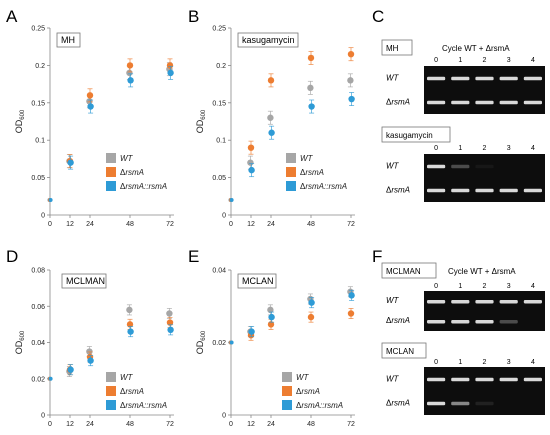 Image resolution: width=550 pixels, height=435 pixels. I want to click on gel-f-top: 0 1 2 3 4 WT ΔrsmA, so click(465, 307).